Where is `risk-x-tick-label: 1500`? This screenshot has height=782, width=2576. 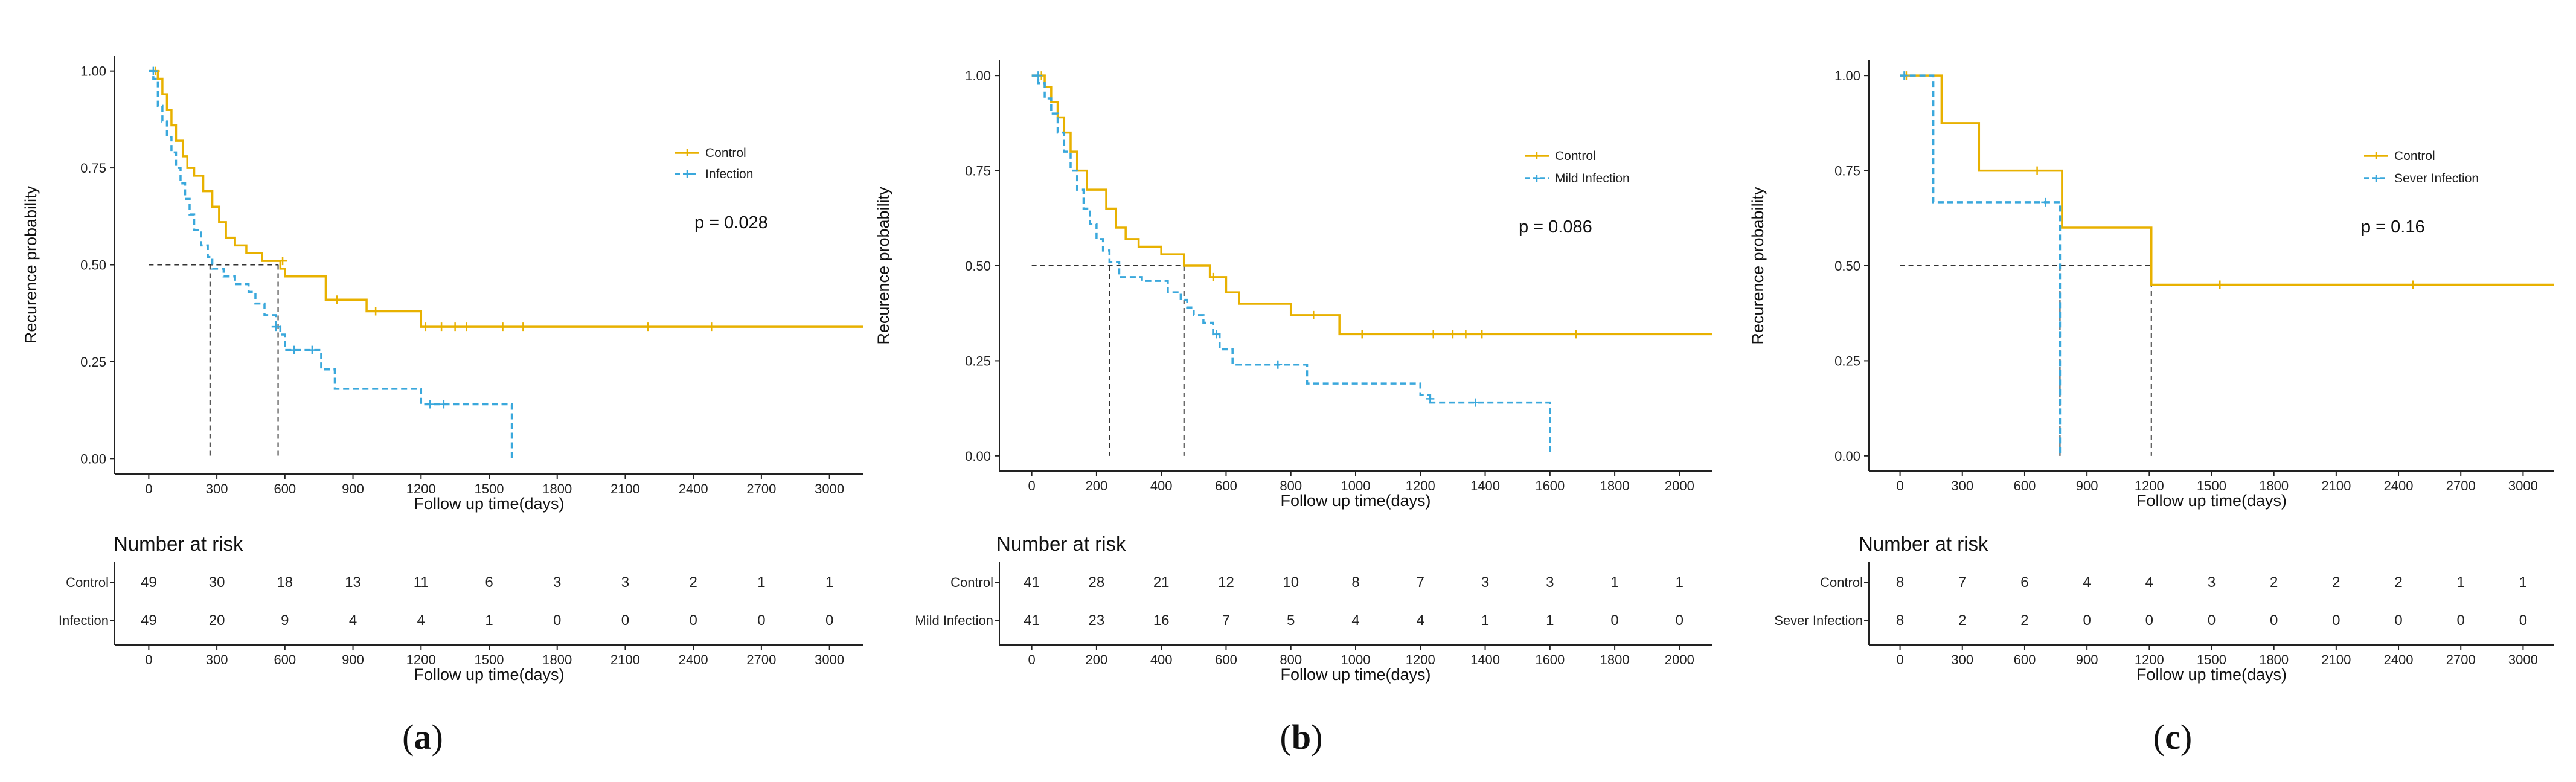 risk-x-tick-label: 1500 is located at coordinates (489, 659).